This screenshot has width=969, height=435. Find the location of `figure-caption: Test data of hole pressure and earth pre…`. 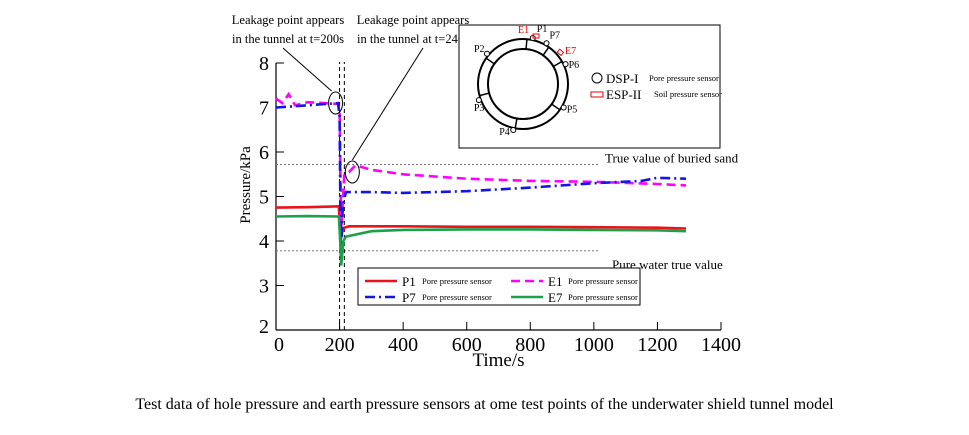

figure-caption: Test data of hole pressure and earth pre… is located at coordinates (484, 404).